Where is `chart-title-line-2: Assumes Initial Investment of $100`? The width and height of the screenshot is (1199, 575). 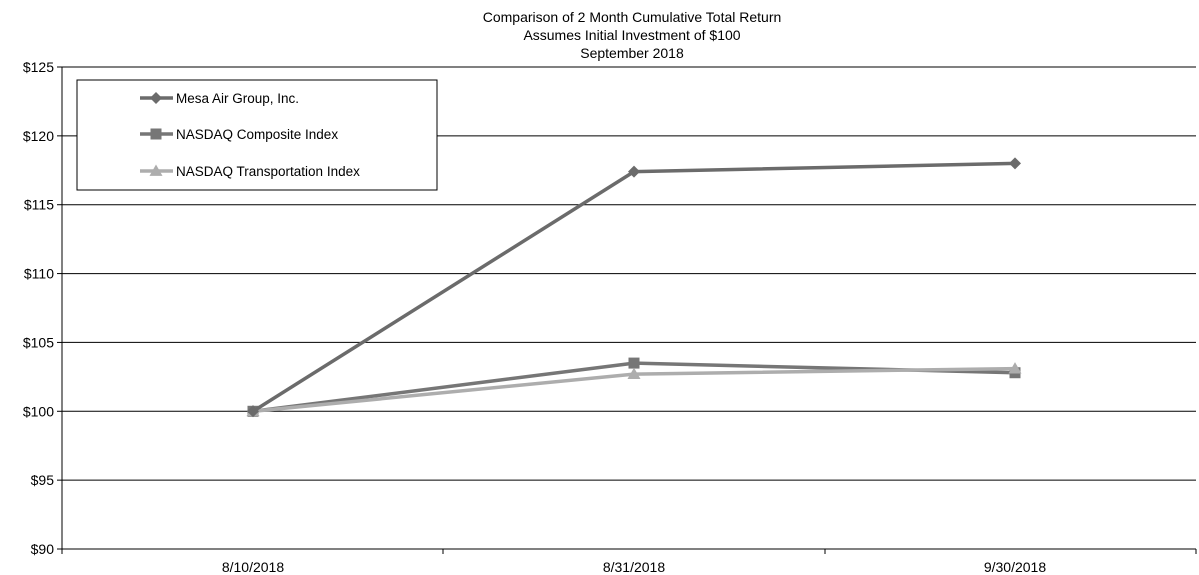 chart-title-line-2: Assumes Initial Investment of $100 is located at coordinates (631, 35).